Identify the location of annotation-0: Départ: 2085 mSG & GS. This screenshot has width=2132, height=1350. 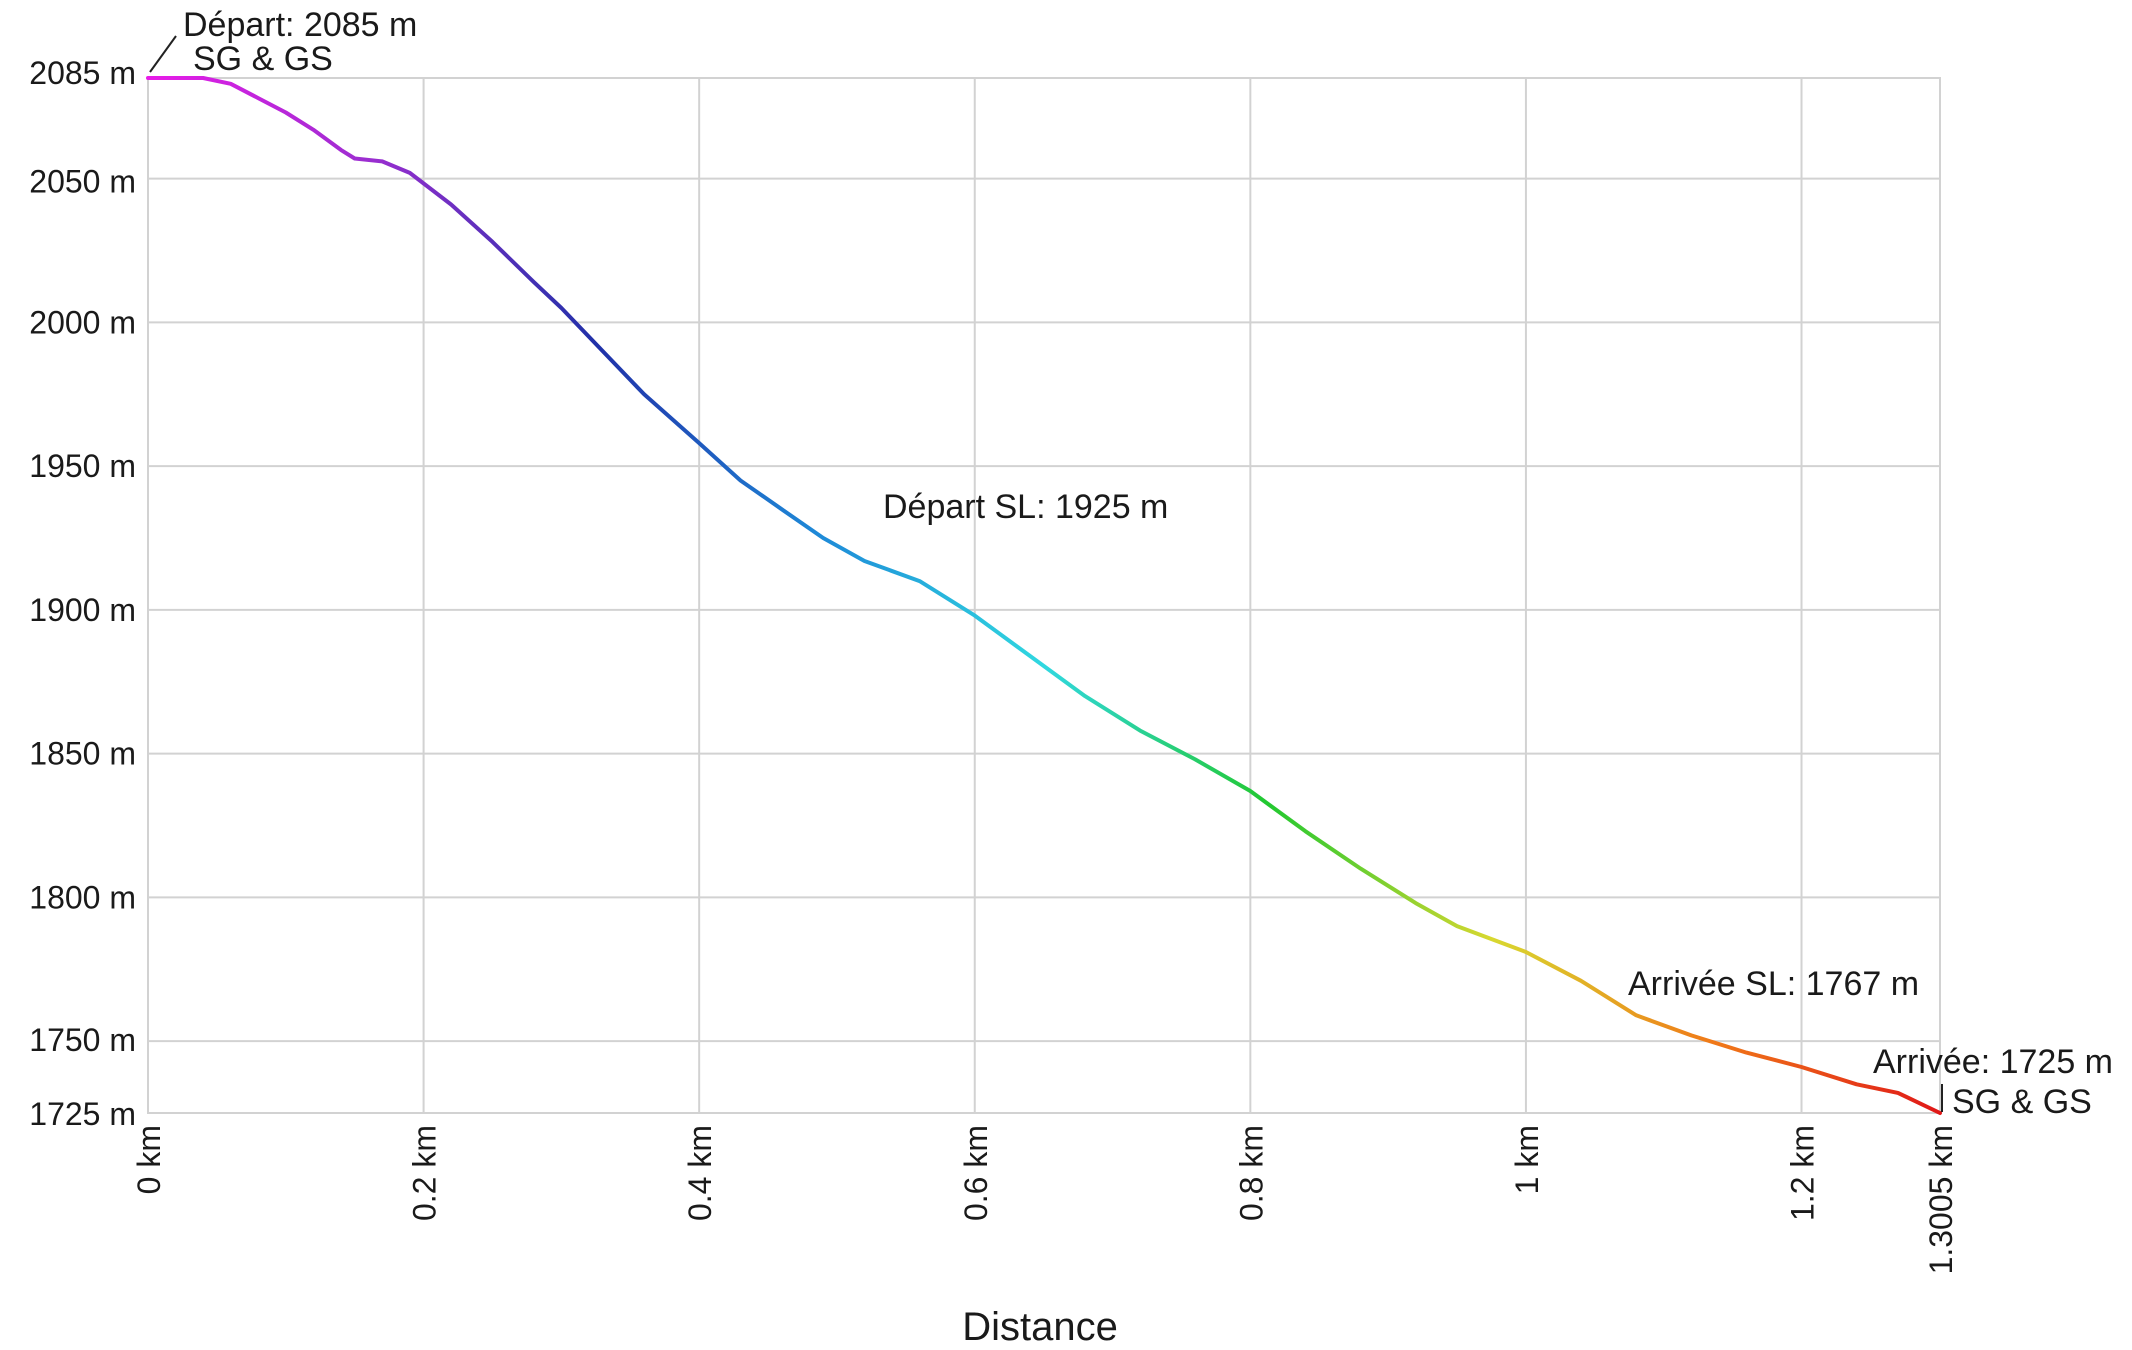
(283, 42).